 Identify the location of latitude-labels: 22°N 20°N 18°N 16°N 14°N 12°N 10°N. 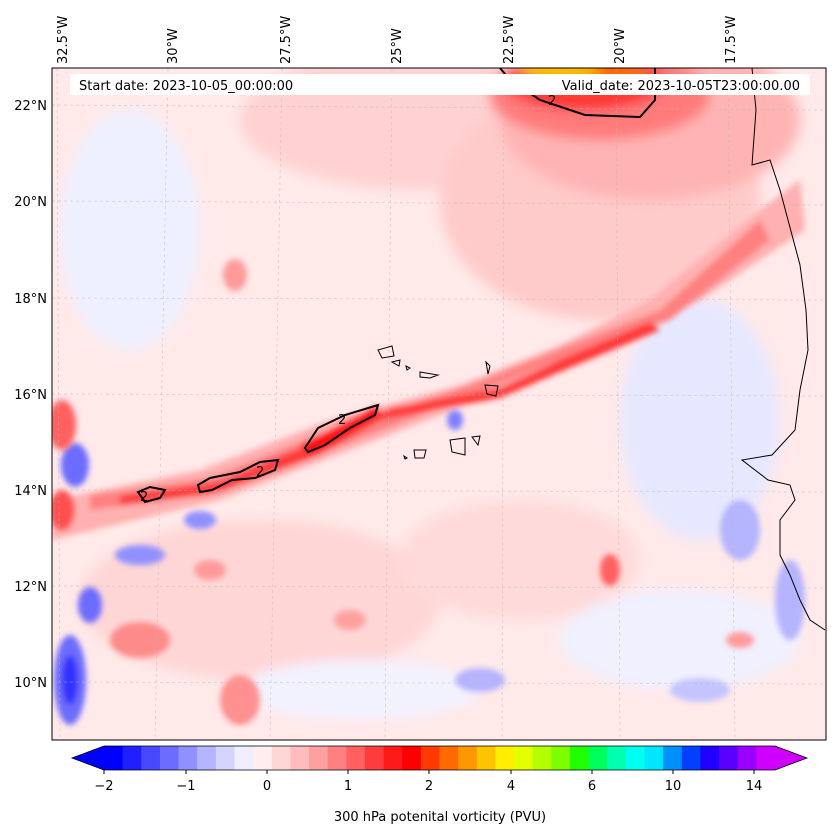
(30, 395).